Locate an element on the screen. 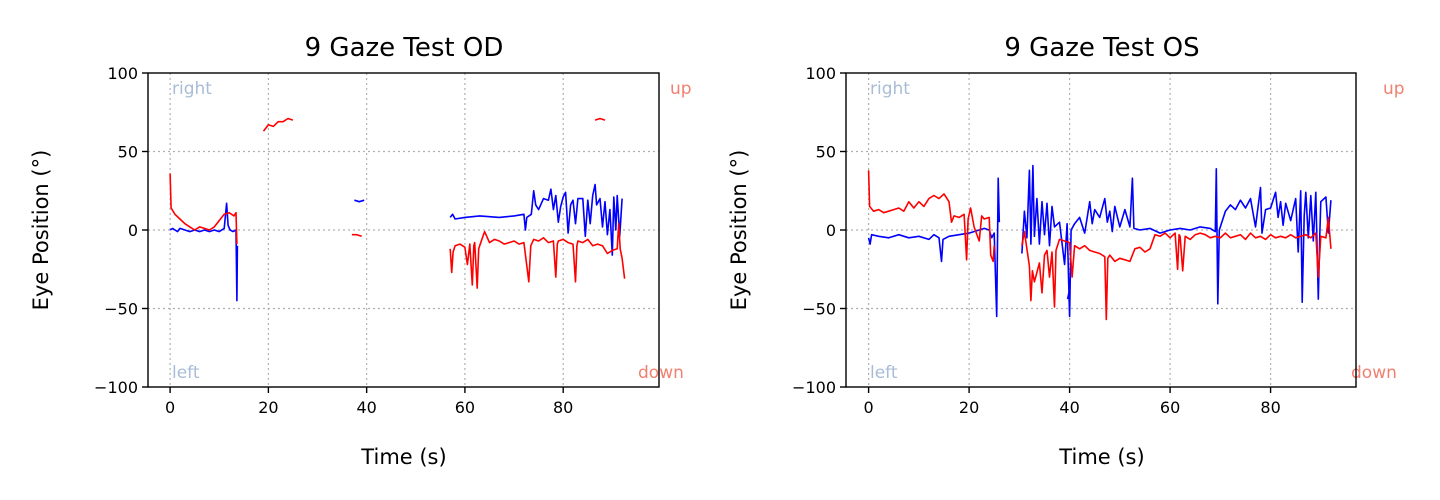 The width and height of the screenshot is (1440, 500). chart-title: 9 Gaze Test OS is located at coordinates (1101, 48).